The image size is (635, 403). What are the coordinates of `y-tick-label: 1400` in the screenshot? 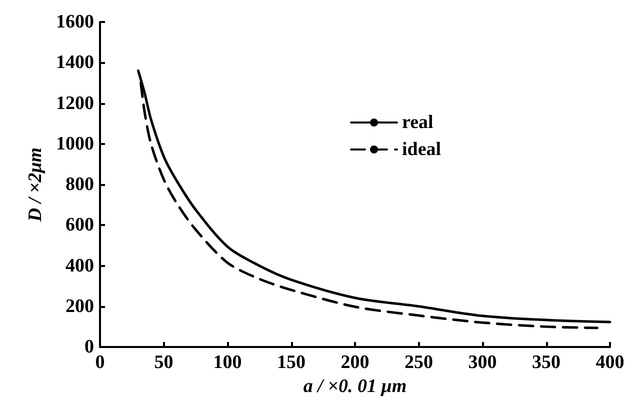 It's located at (75, 63).